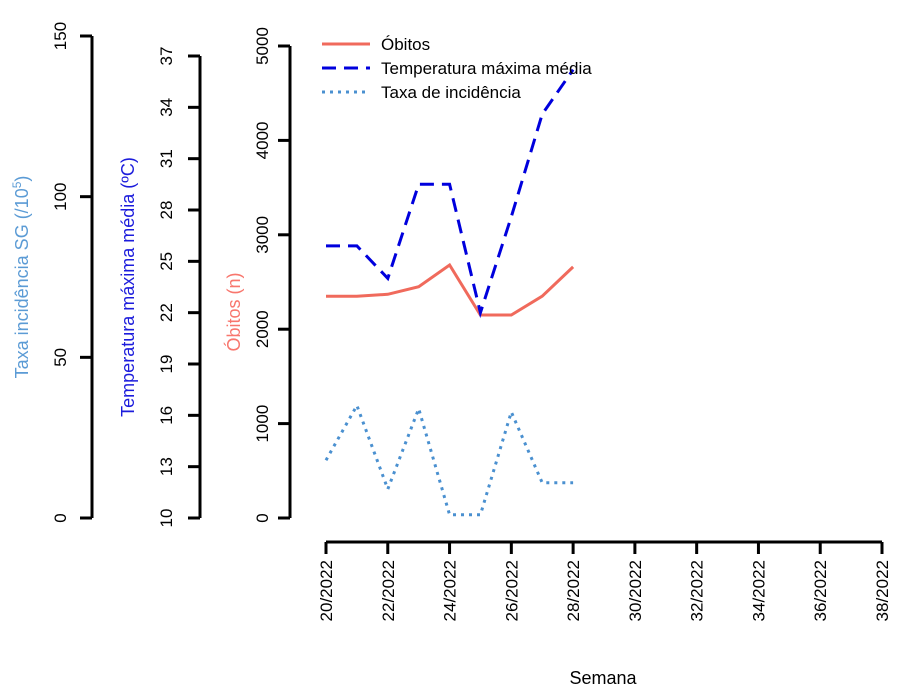  What do you see at coordinates (262, 46) in the screenshot?
I see `y-tick-label-obitos: 5000` at bounding box center [262, 46].